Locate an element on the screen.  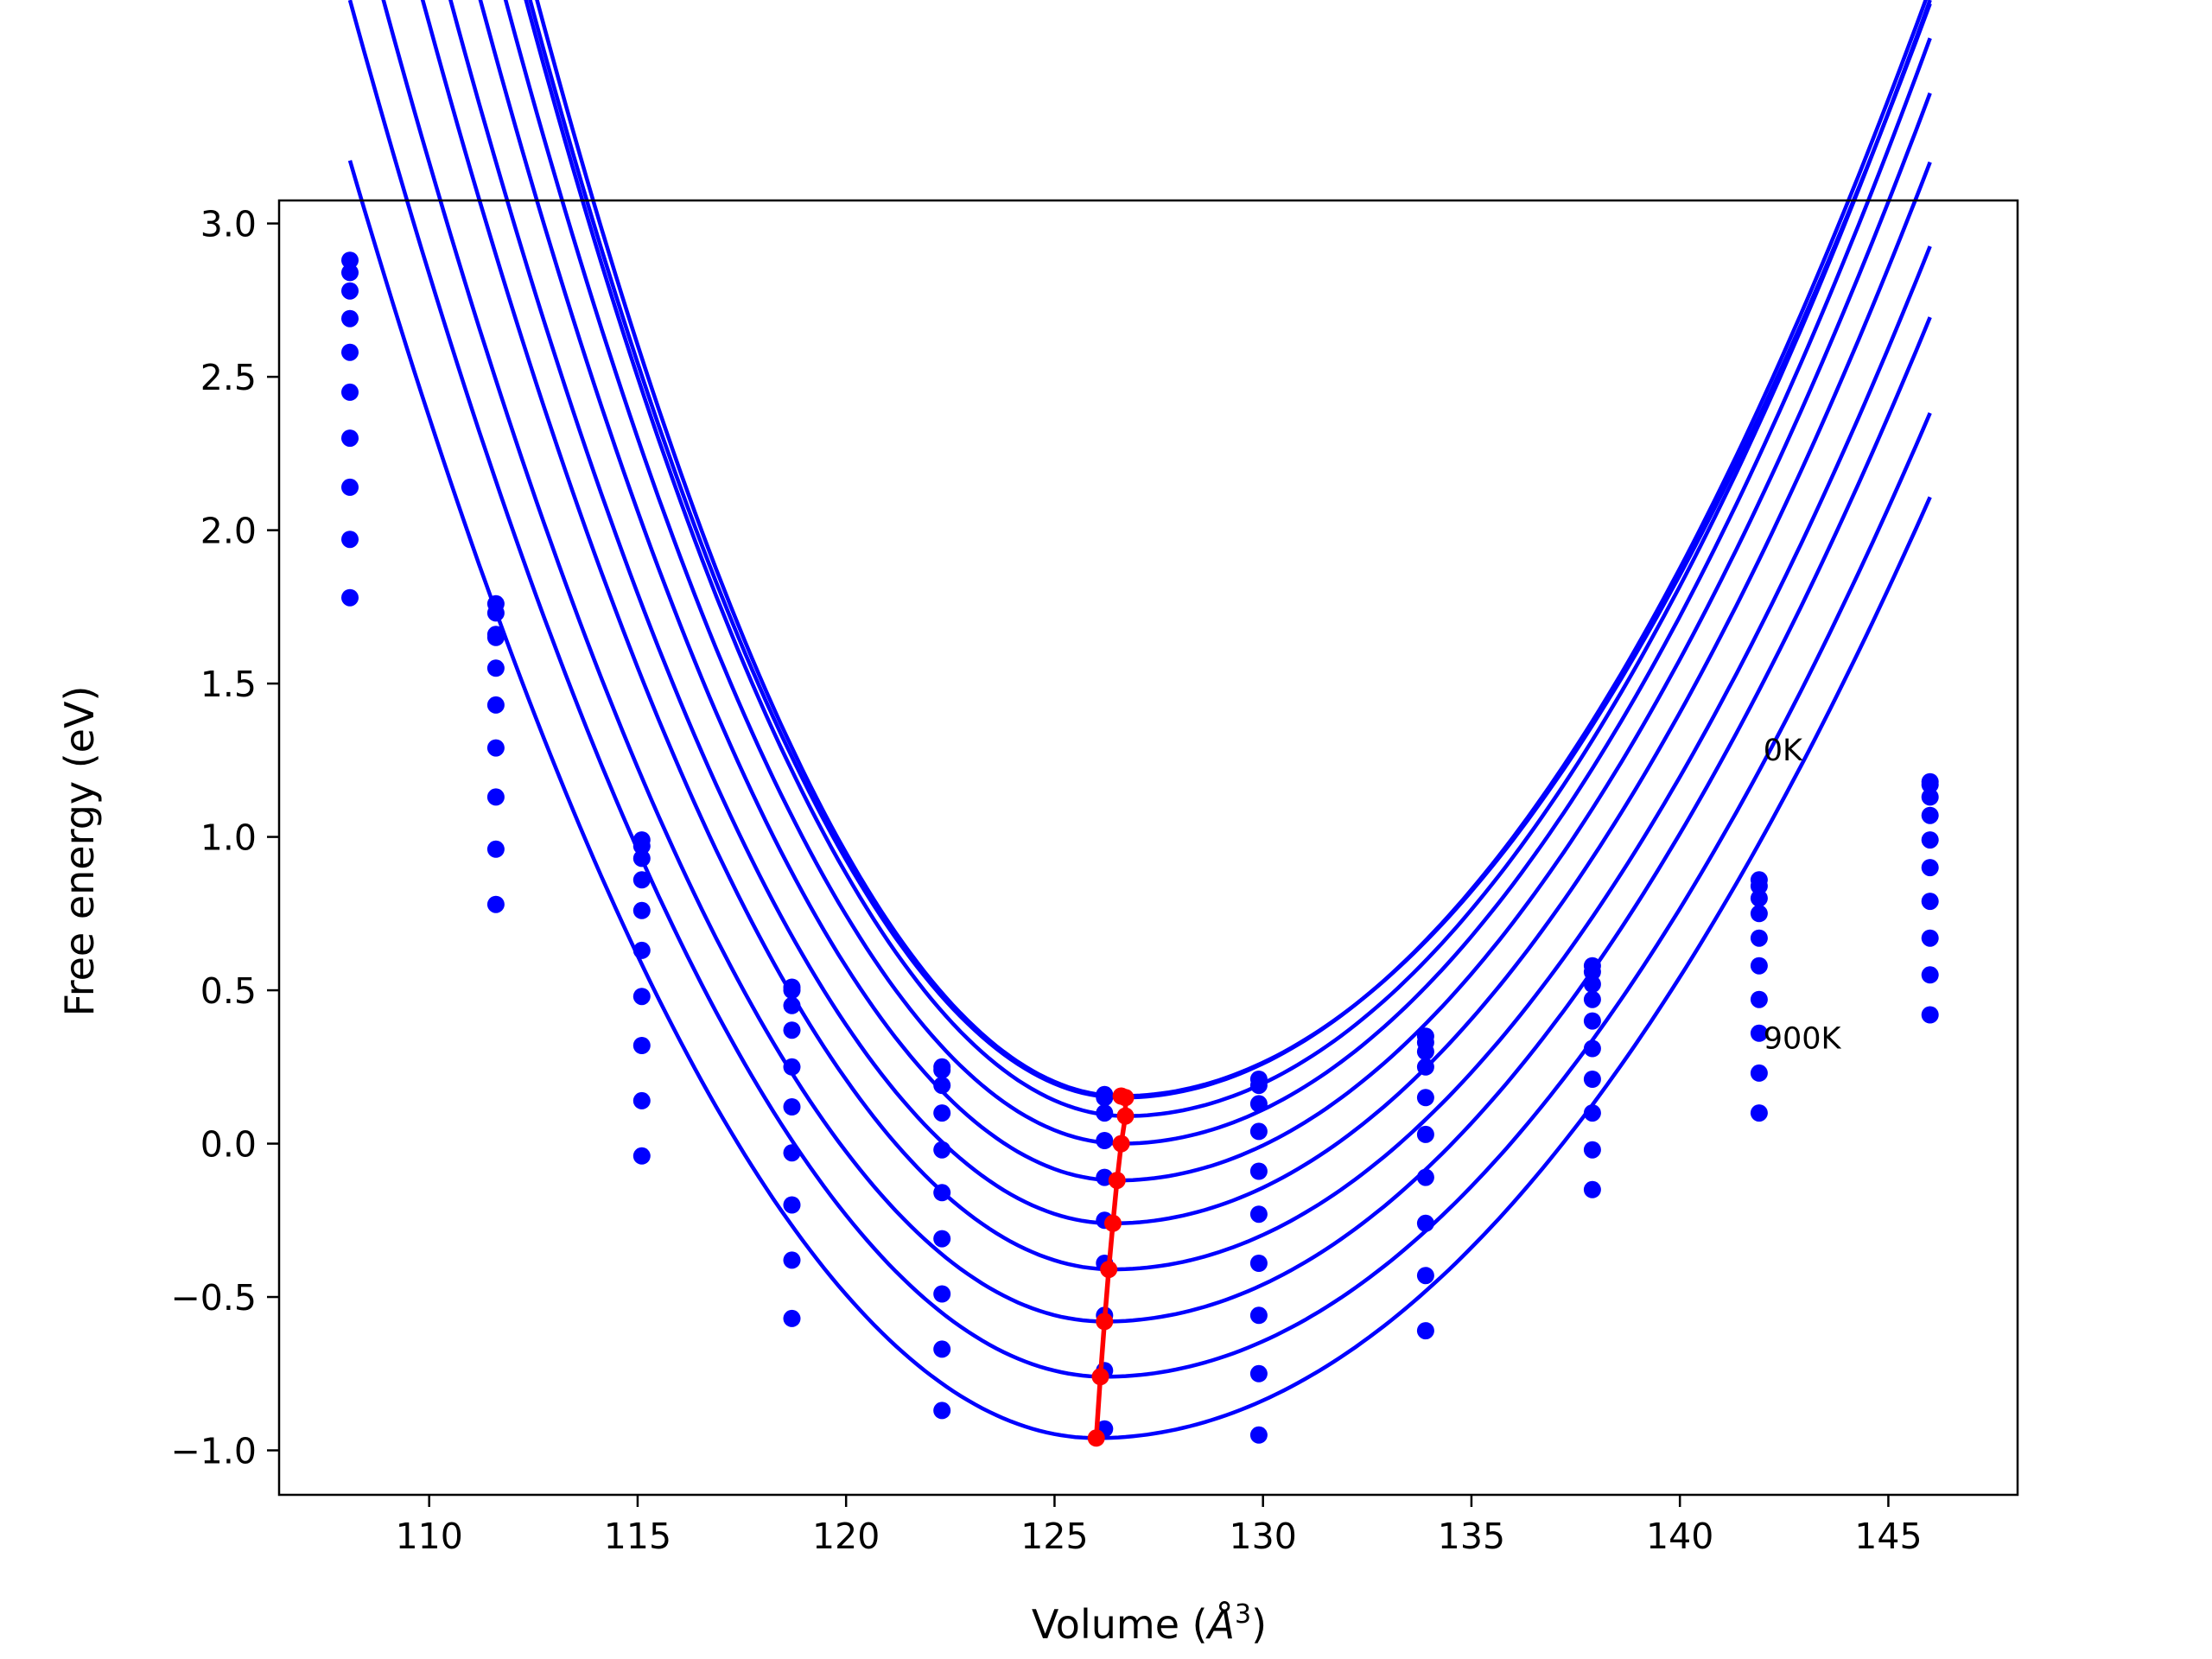
y-tick-label-0: −1.0 is located at coordinates (213, 1451).